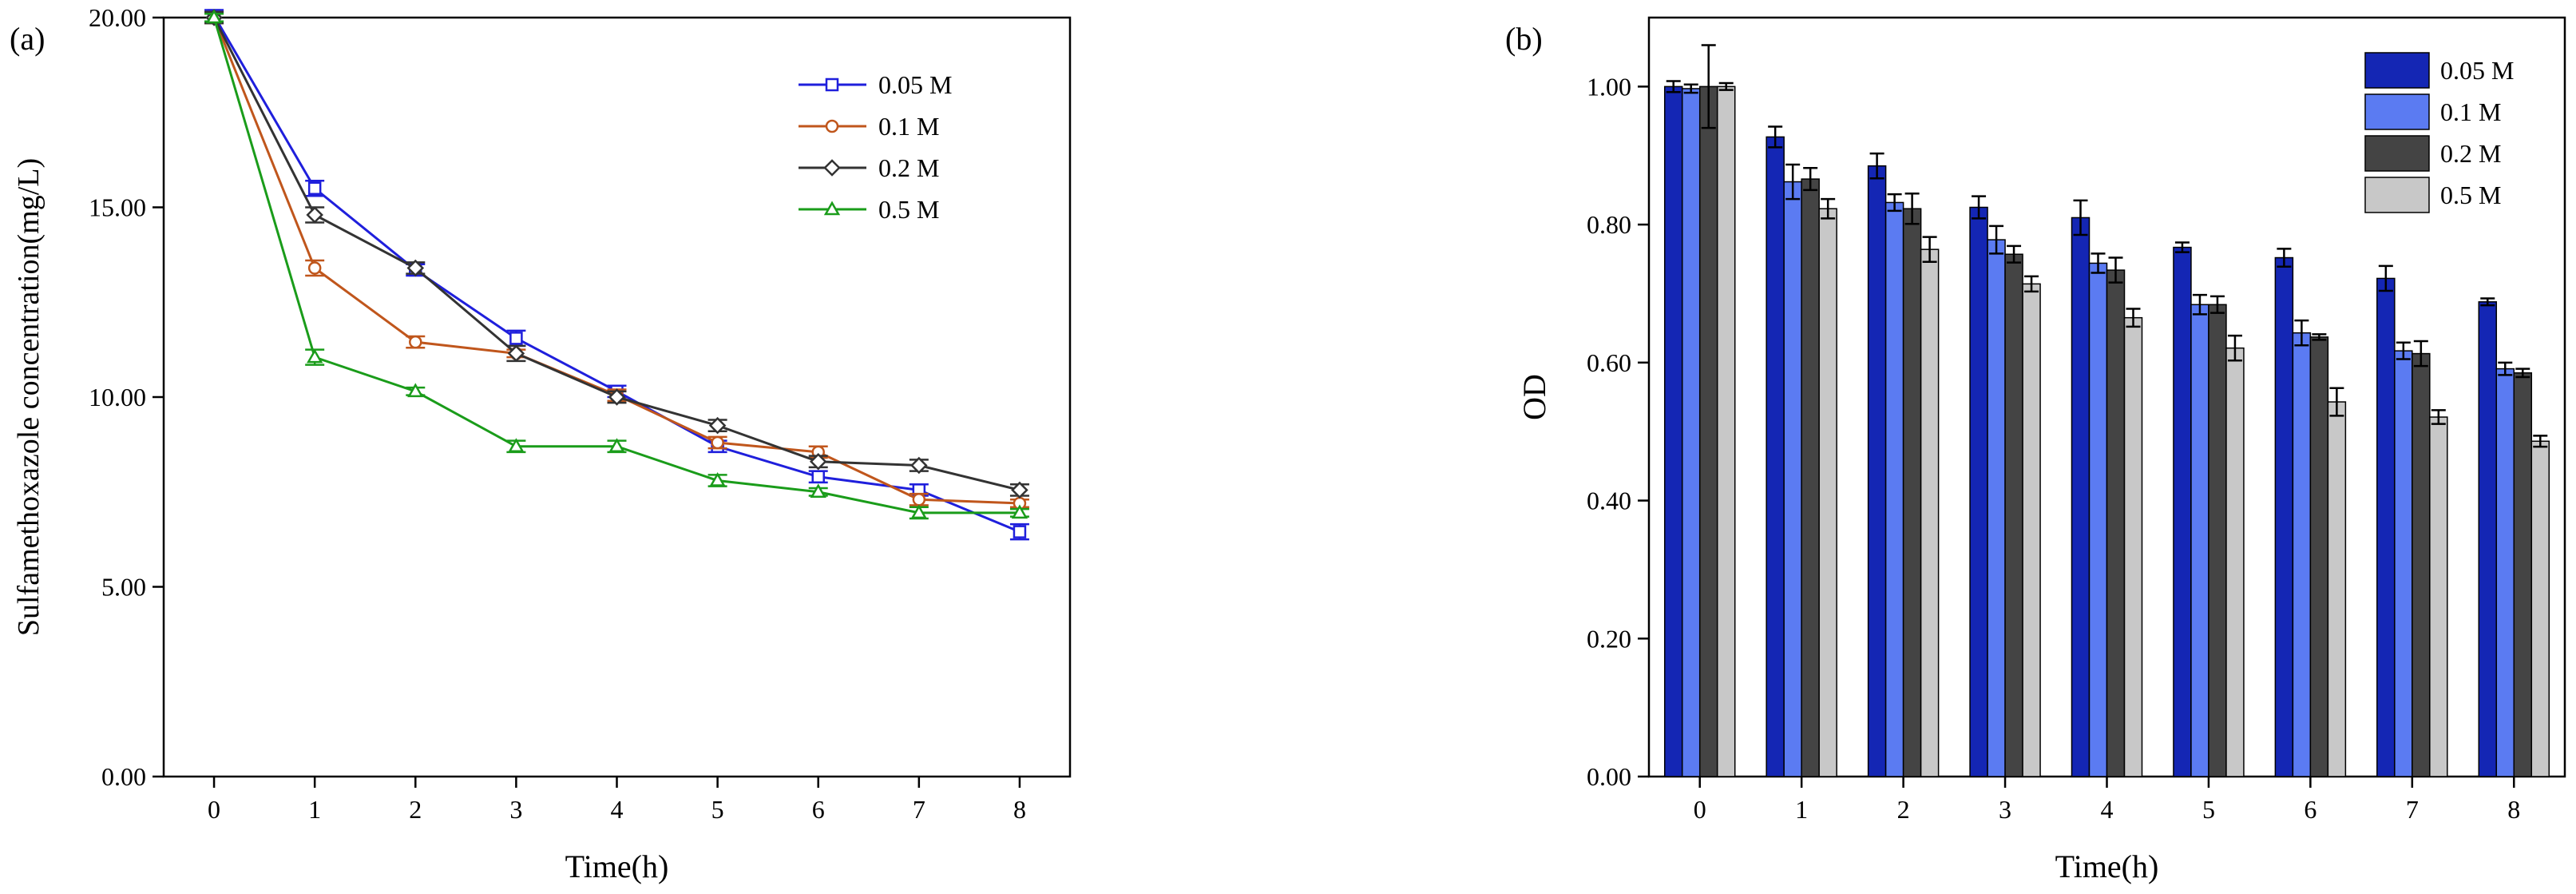 The image size is (2576, 894). What do you see at coordinates (818, 809) in the screenshot?
I see `x-tick-label-a: 6` at bounding box center [818, 809].